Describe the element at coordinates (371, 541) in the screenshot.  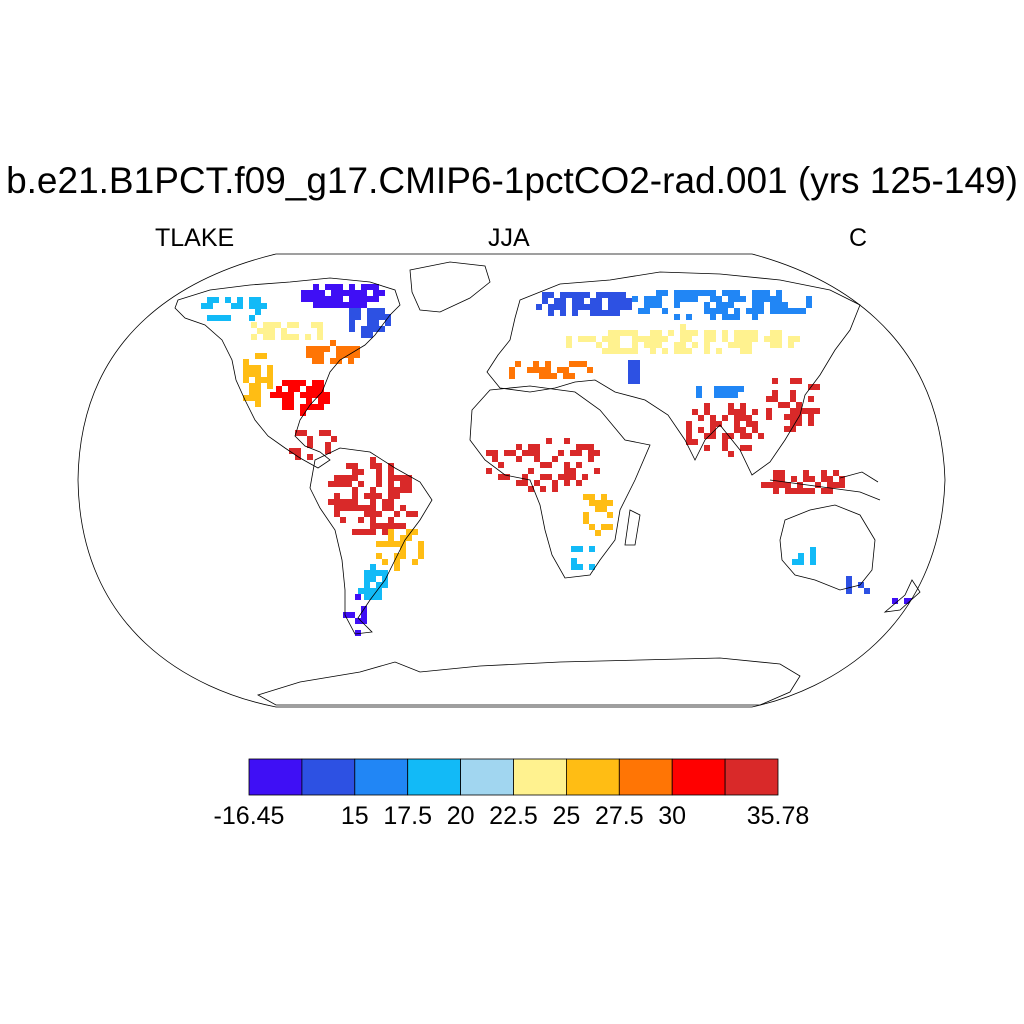
I see `coastline-south-america` at that location.